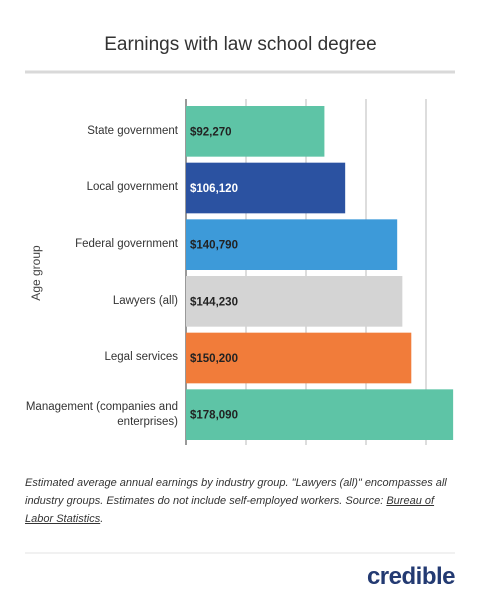 This screenshot has width=481, height=600. I want to click on chart-title: Earnings with law school degree, so click(240, 44).